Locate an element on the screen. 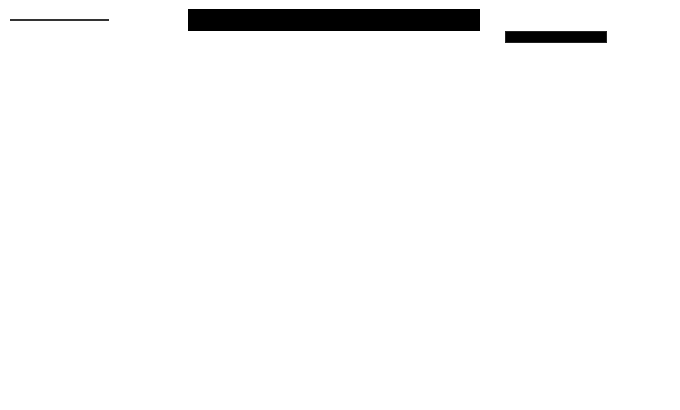  table-title is located at coordinates (334, 14).